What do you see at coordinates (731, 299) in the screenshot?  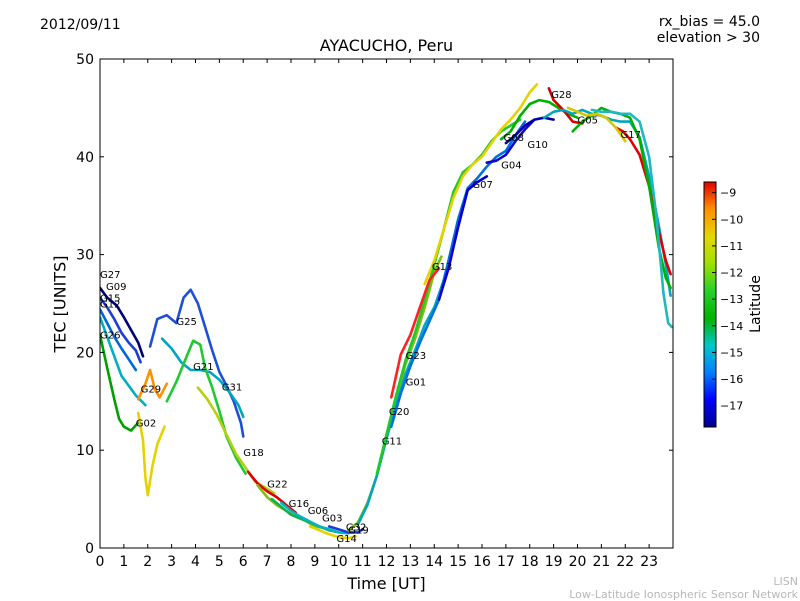 I see `colorbar-tick-label: −13` at bounding box center [731, 299].